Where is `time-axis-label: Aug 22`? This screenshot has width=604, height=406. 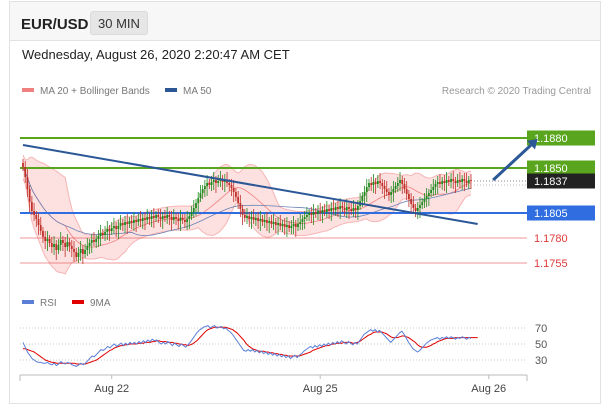 time-axis-label: Aug 22 is located at coordinates (111, 389).